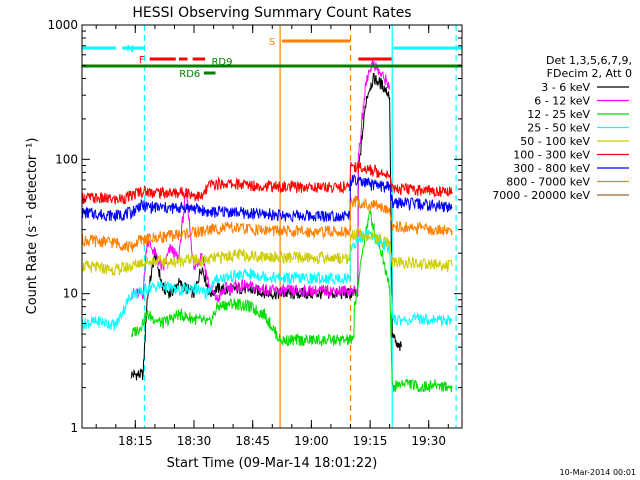 The image size is (640, 480). I want to click on legend-header: FDecim 2, Att 0, so click(589, 73).